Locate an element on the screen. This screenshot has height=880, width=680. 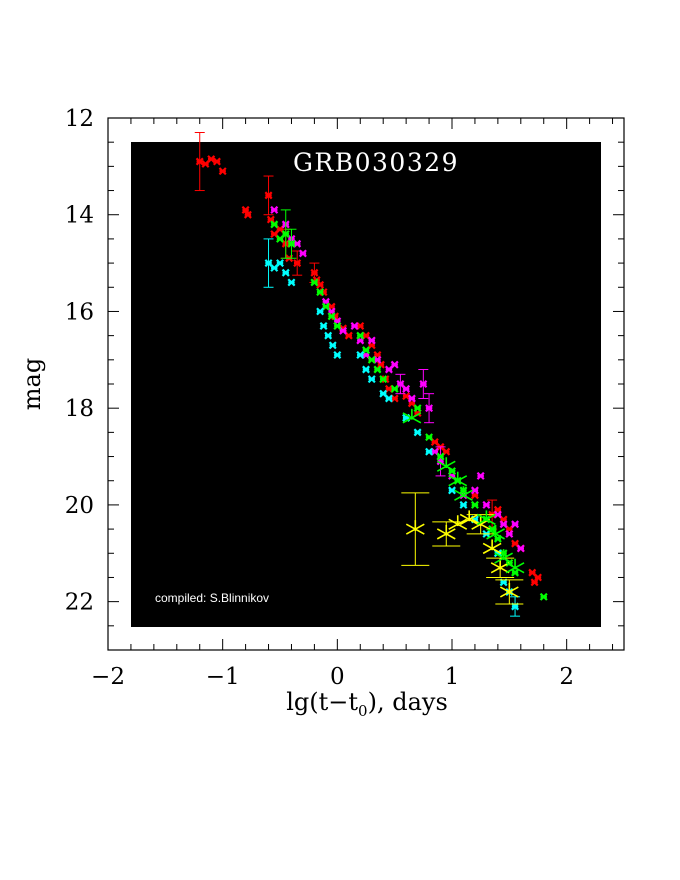
x-tick-label: 2 is located at coordinates (566, 677).